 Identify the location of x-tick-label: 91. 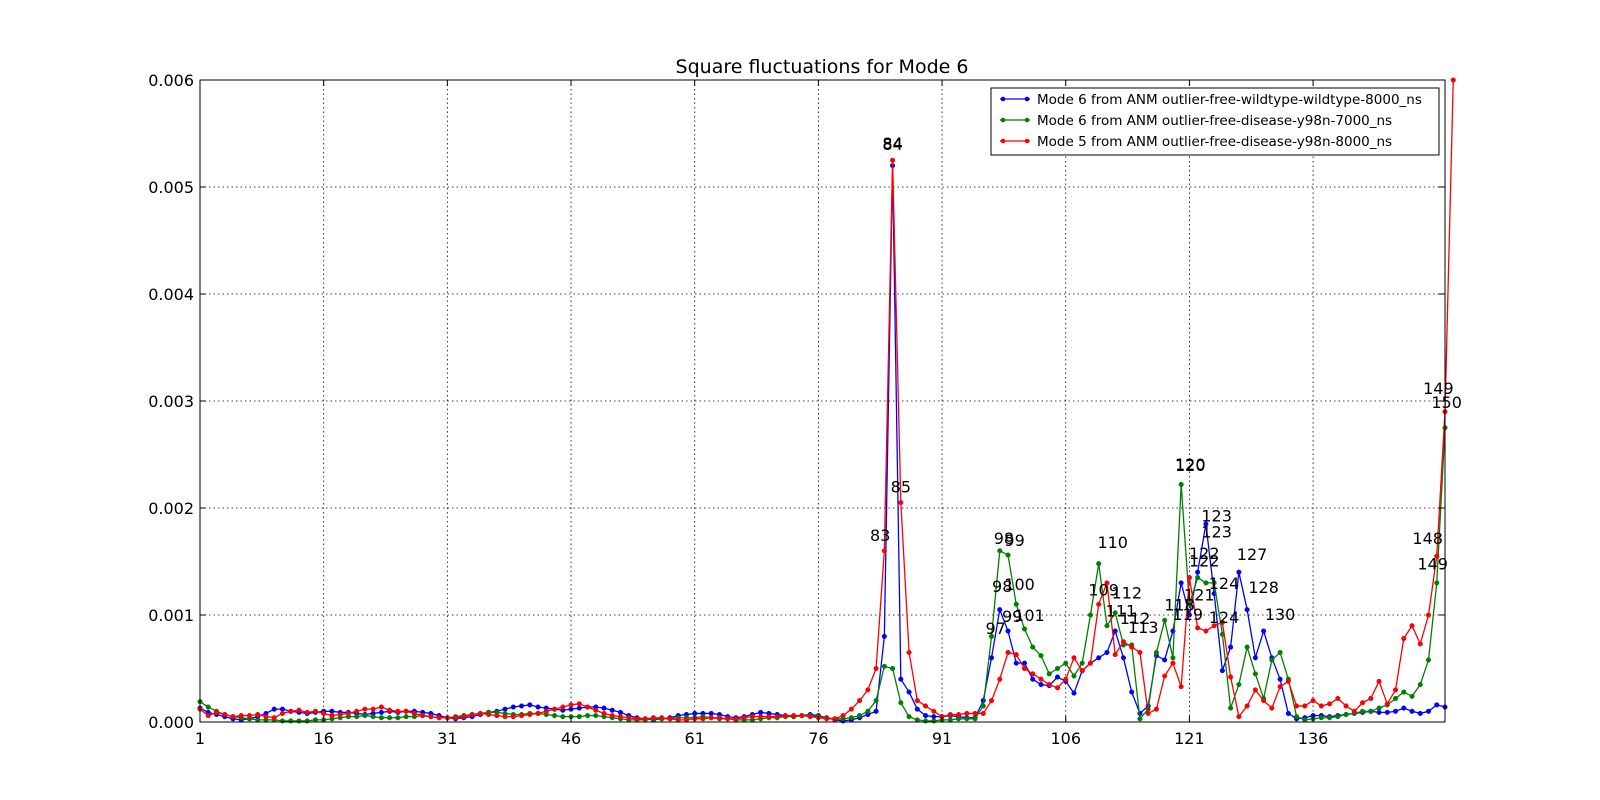
(942, 738).